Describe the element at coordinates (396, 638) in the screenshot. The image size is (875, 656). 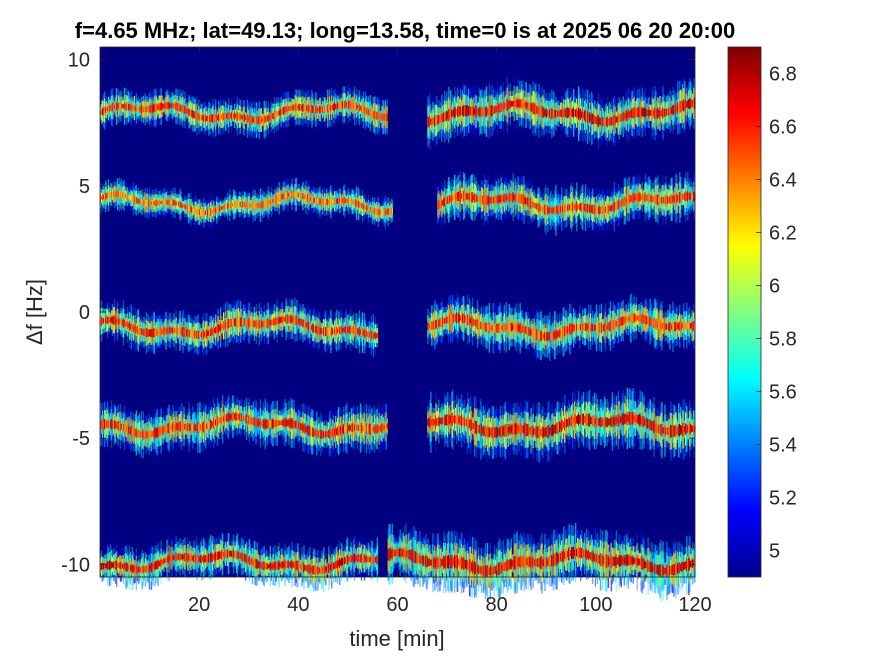
I see `x-axis-label: time [min]` at that location.